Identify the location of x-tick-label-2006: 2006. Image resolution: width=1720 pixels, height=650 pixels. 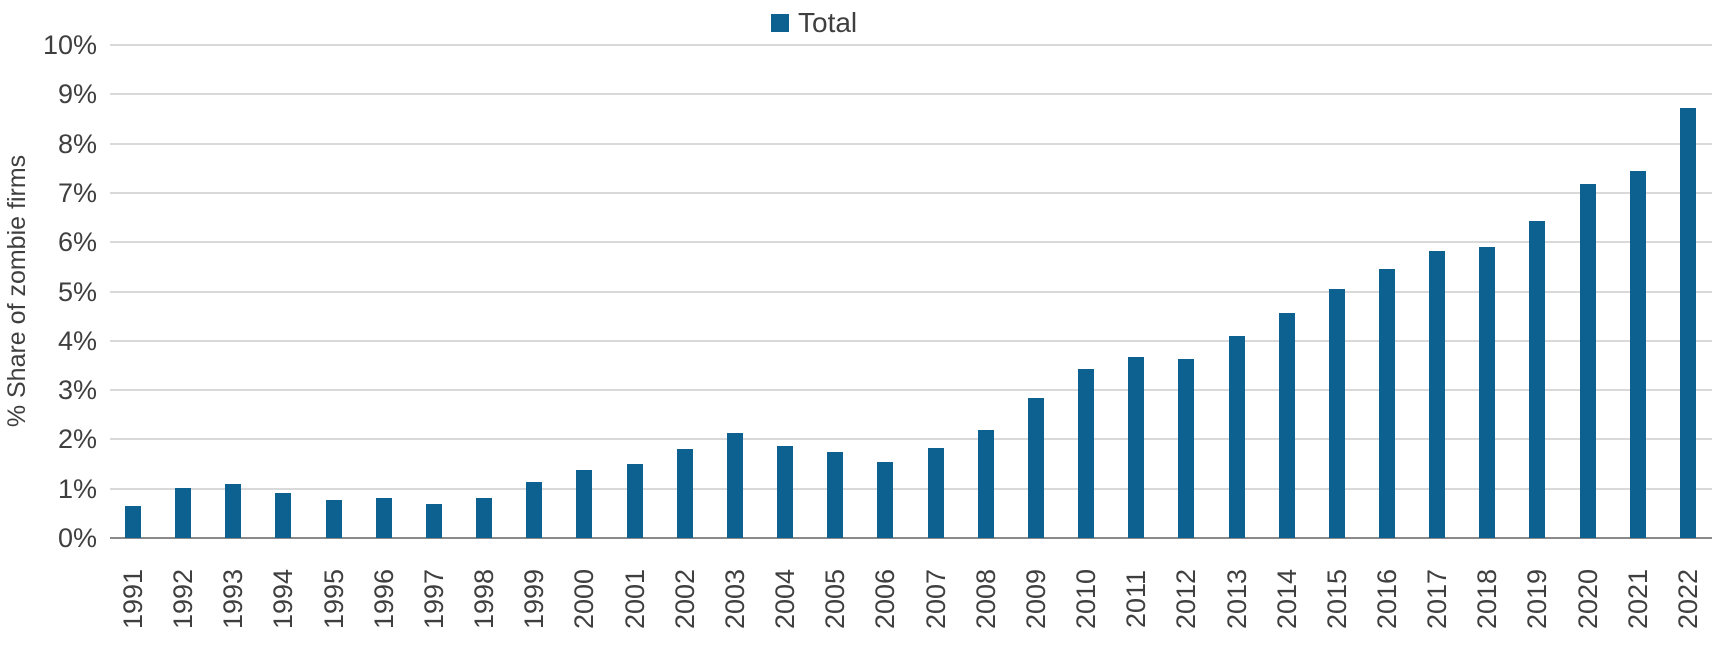
(885, 599).